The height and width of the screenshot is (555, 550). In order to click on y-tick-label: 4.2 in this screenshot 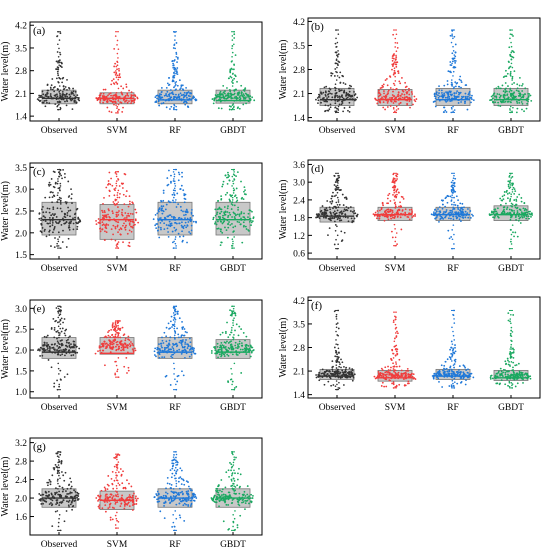, I will do `click(21, 27)`.